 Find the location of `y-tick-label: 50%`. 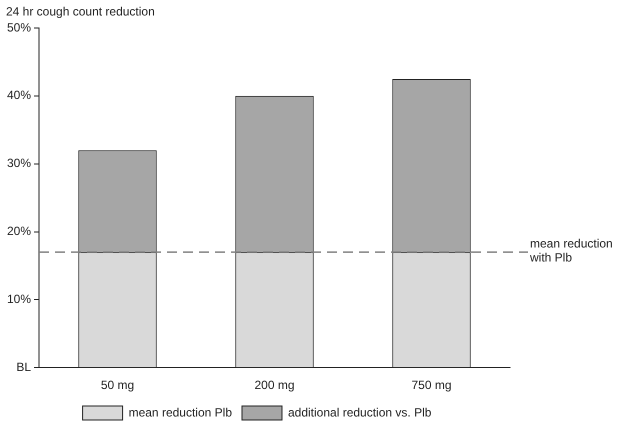

y-tick-label: 50% is located at coordinates (19, 27).